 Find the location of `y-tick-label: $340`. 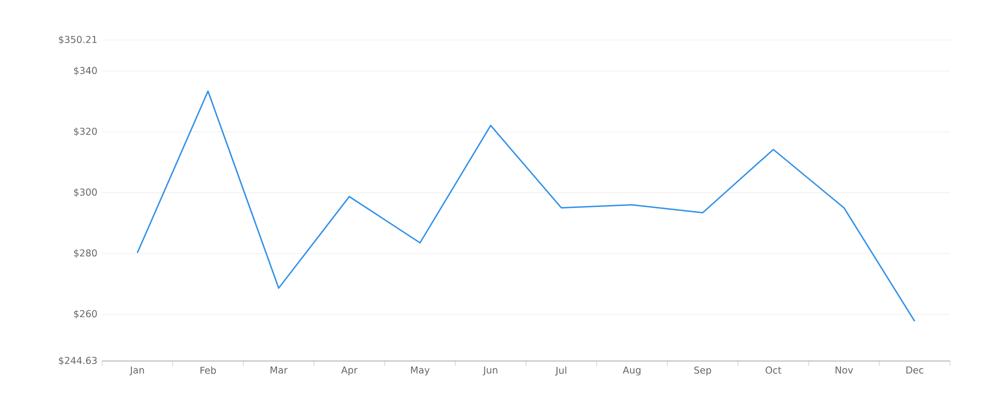

y-tick-label: $340 is located at coordinates (85, 71).